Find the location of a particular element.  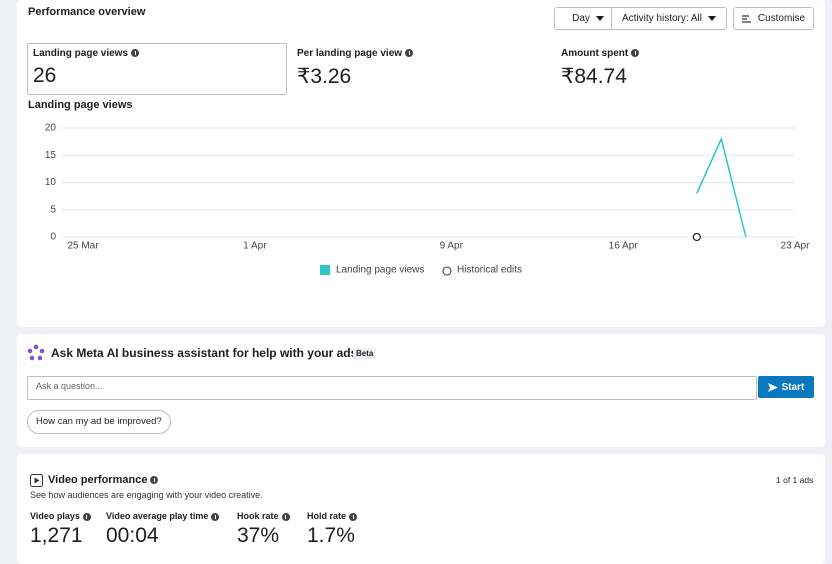

section-title: Performance overview is located at coordinates (87, 12).